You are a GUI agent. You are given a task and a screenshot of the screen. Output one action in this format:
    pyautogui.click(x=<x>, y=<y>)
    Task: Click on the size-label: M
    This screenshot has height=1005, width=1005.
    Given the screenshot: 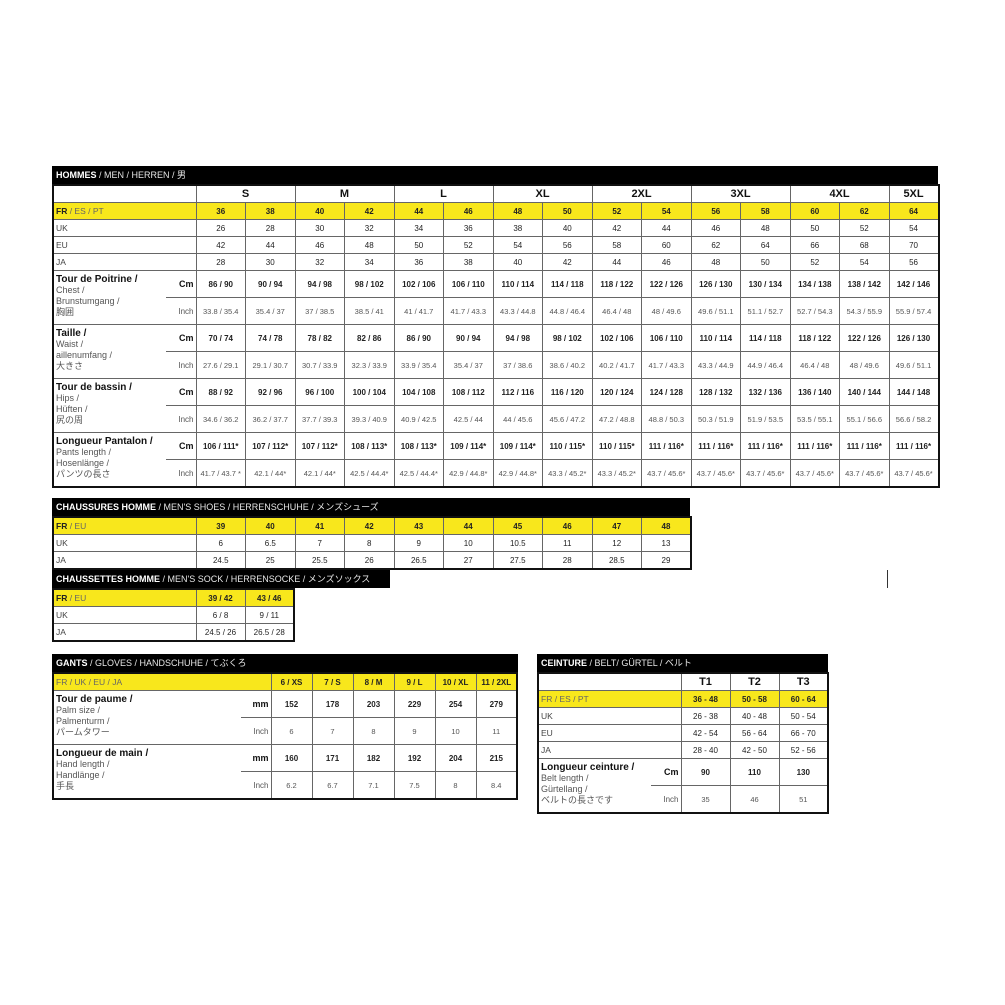 What is the action you would take?
    pyautogui.click(x=344, y=193)
    